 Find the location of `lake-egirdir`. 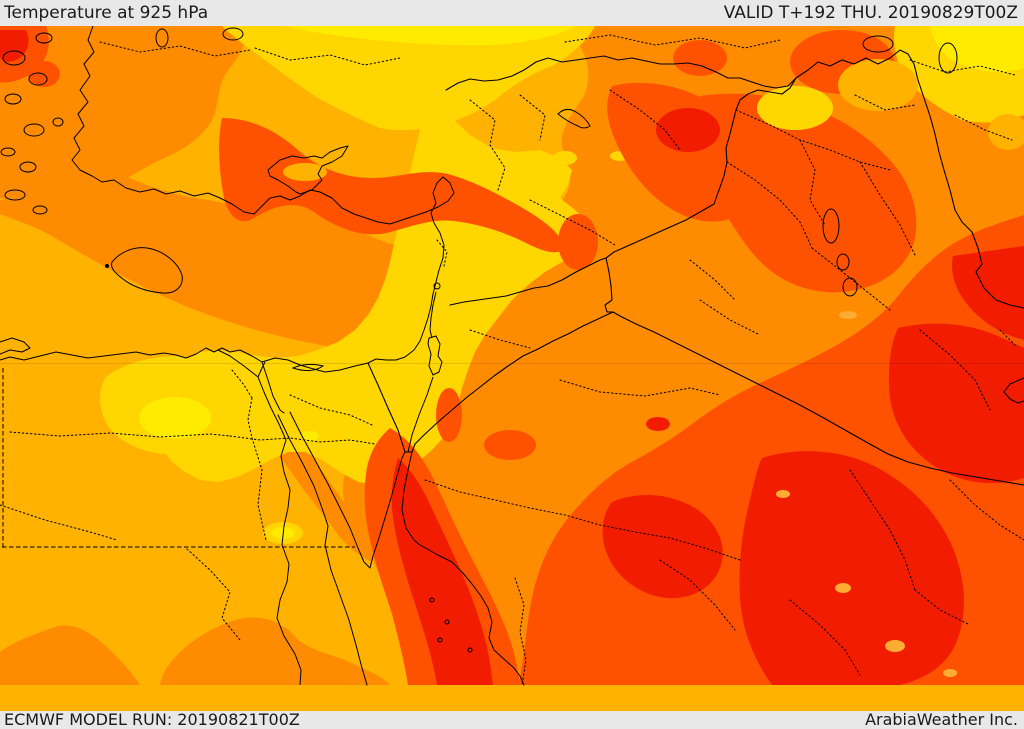

lake-egirdir is located at coordinates (162, 38).